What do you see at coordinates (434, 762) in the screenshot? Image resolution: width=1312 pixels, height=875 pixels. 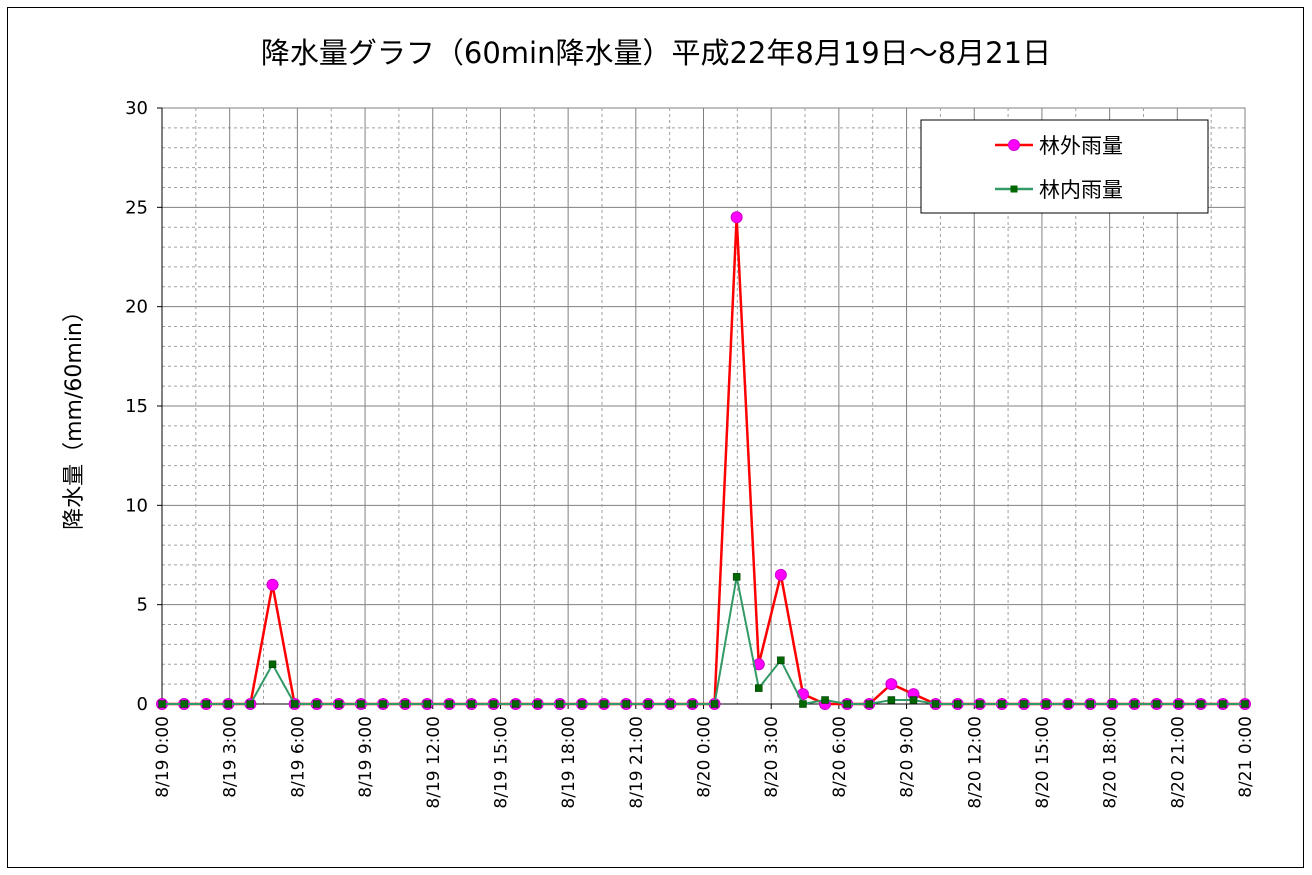 I see `x-tick-label: 8/19 12:00` at bounding box center [434, 762].